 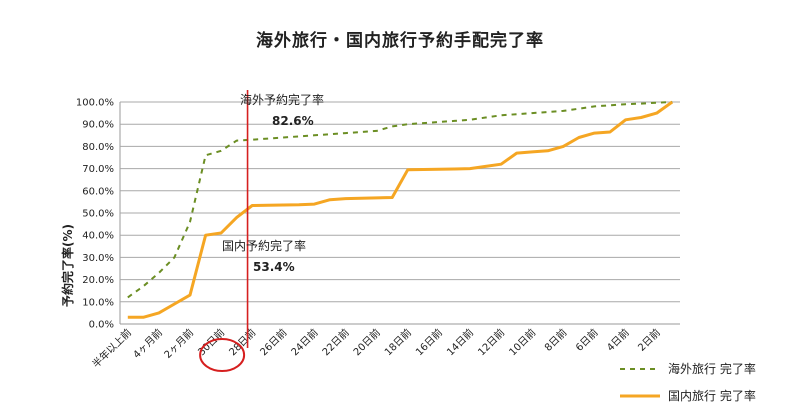 I want to click on legend-label-overseas: 海外旅行 完了率, so click(x=712, y=368).